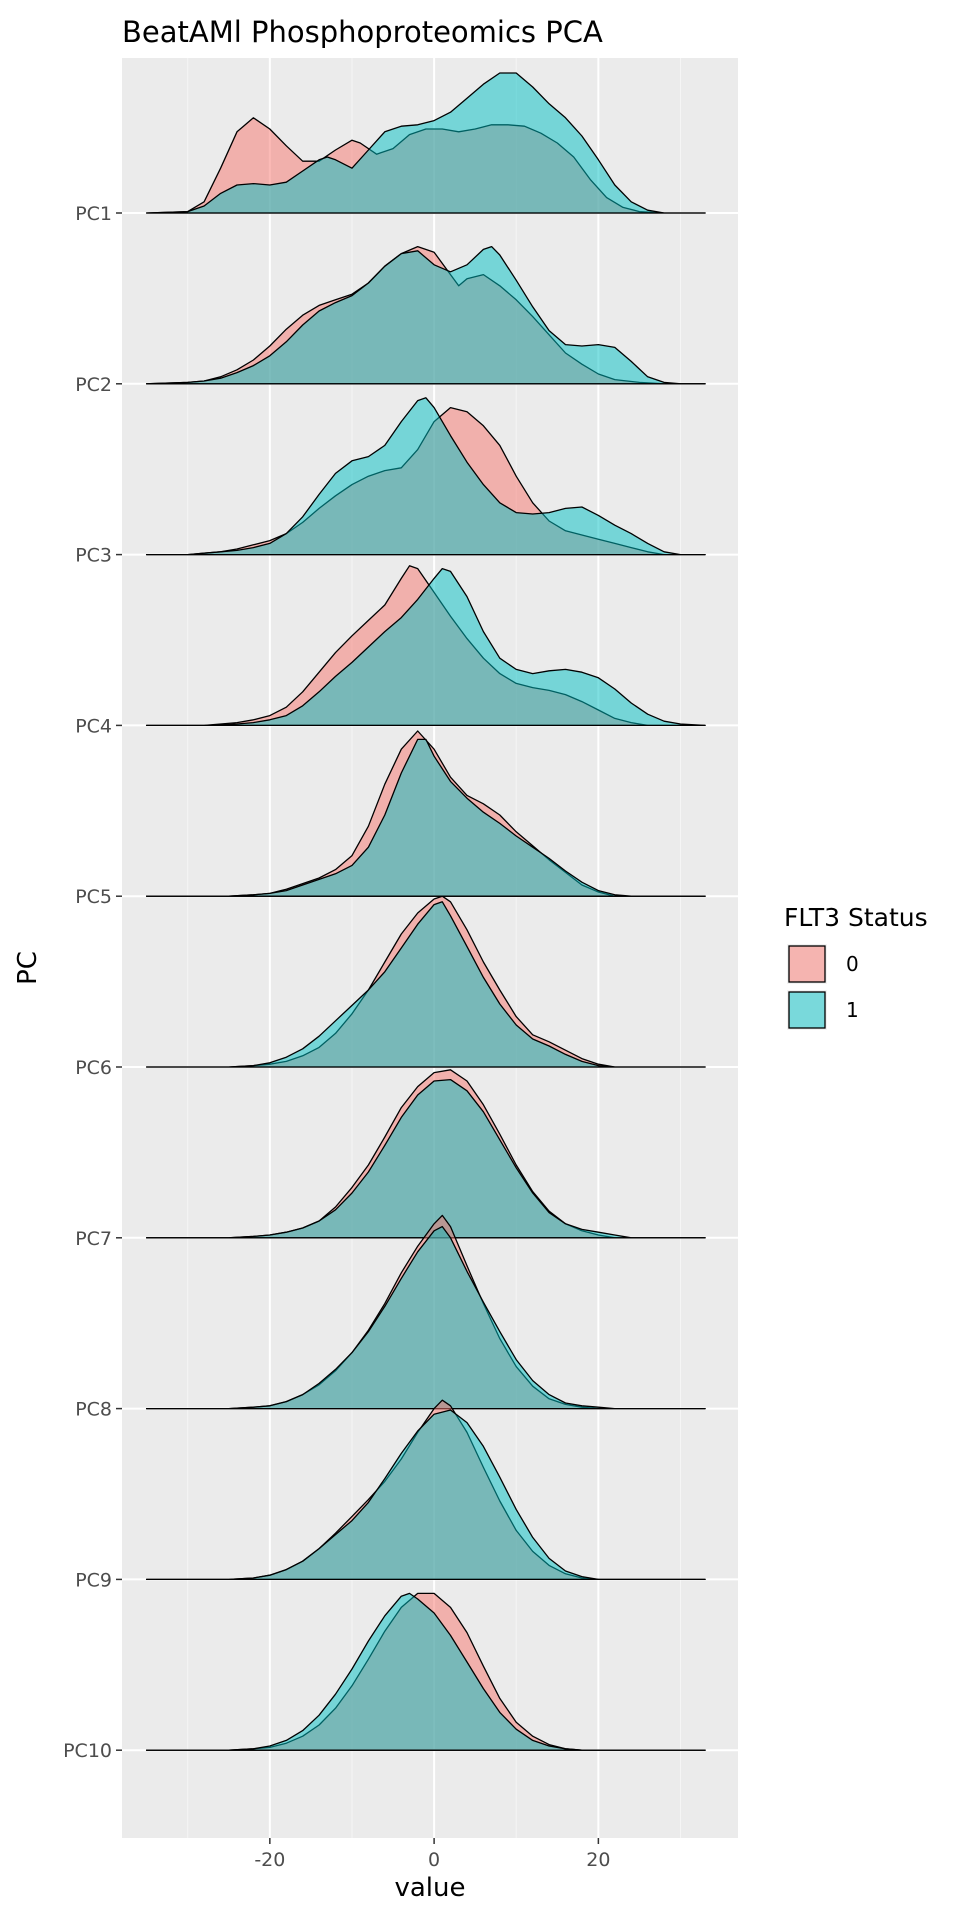 Image resolution: width=960 pixels, height=1920 pixels. I want to click on chart-title: BeatAMl Phosphoproteomics PCA, so click(362, 32).